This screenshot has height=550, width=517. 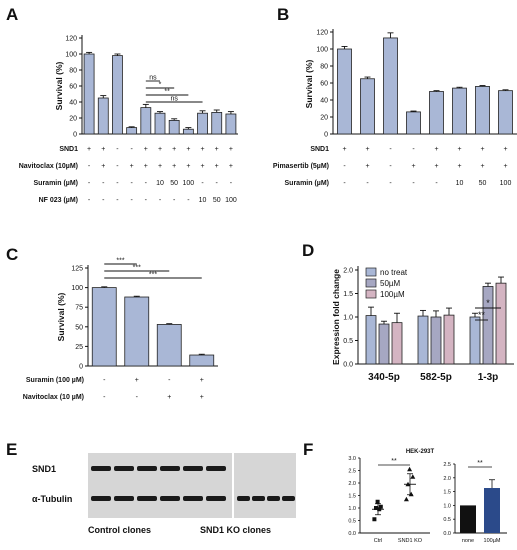 What do you see at coordinates (410, 541) in the screenshot?
I see `x-tick-label: SND1 KO` at bounding box center [410, 541].